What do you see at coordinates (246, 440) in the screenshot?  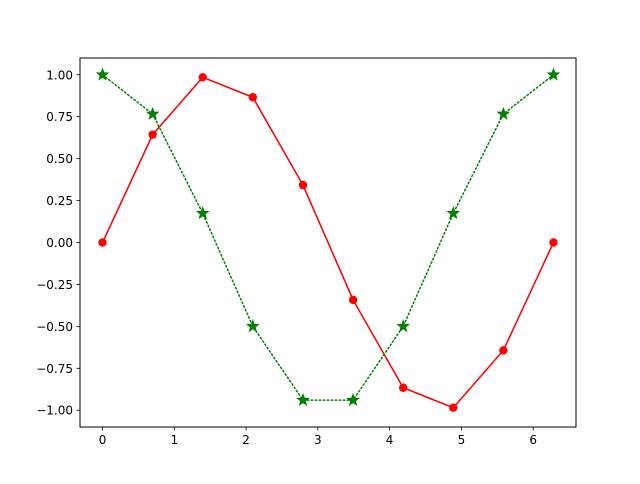 I see `x-tick-label: 2` at bounding box center [246, 440].